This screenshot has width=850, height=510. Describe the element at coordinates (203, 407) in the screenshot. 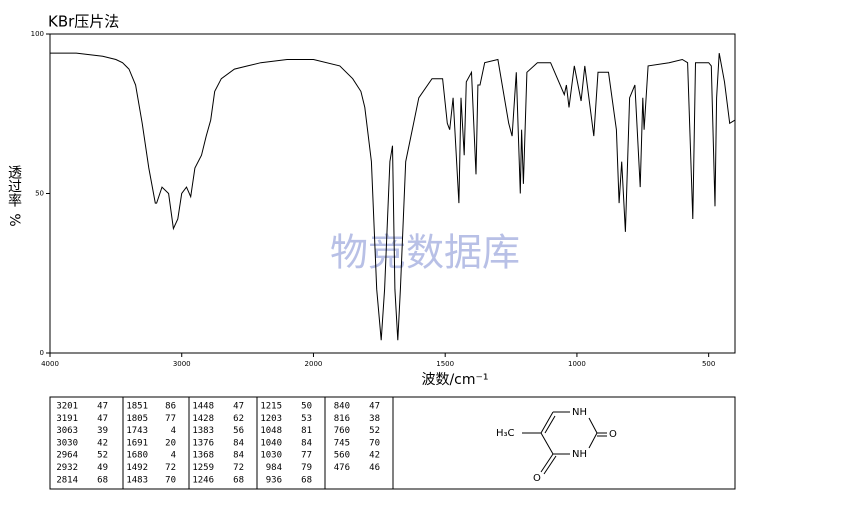

I see `peak-wavenumber: 1448` at that location.